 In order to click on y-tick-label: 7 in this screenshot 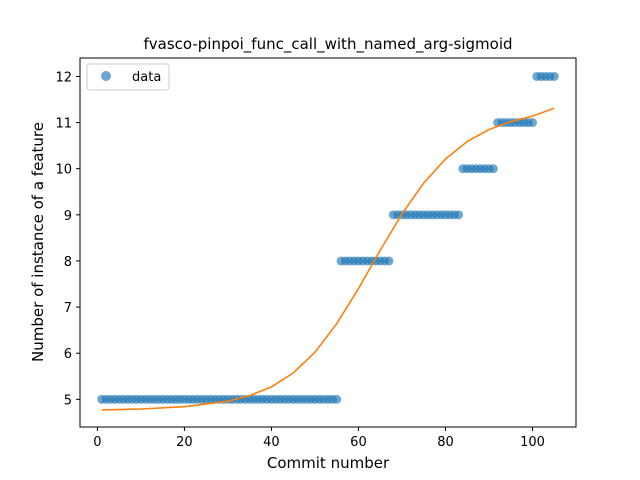, I will do `click(68, 308)`.